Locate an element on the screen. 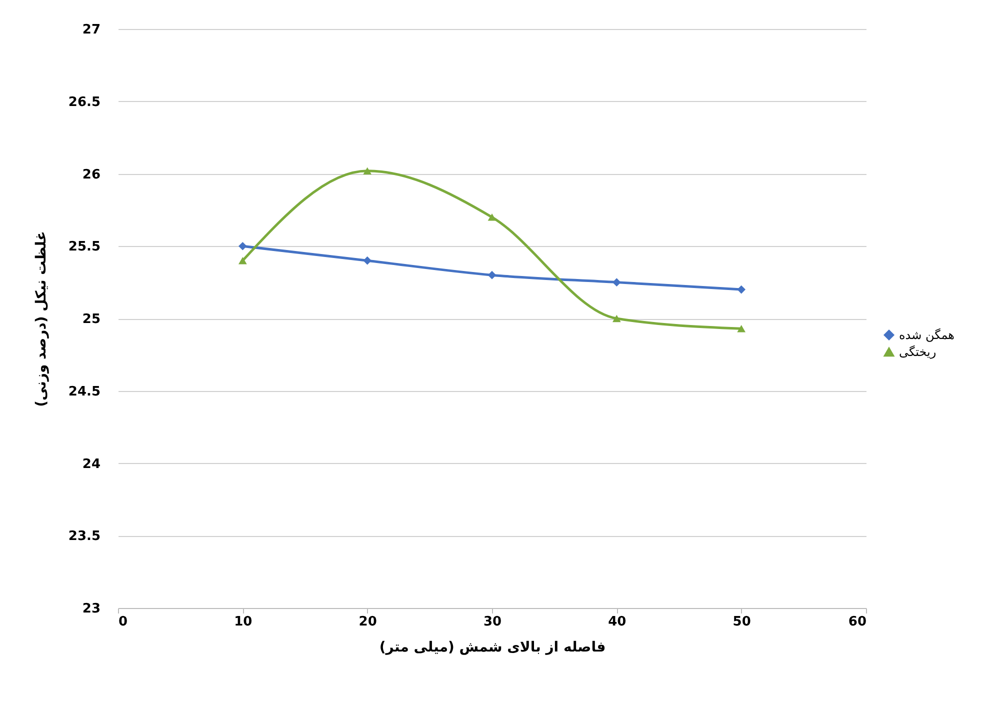 This screenshot has height=705, width=993. y-tick-label: 27 is located at coordinates (91, 30).